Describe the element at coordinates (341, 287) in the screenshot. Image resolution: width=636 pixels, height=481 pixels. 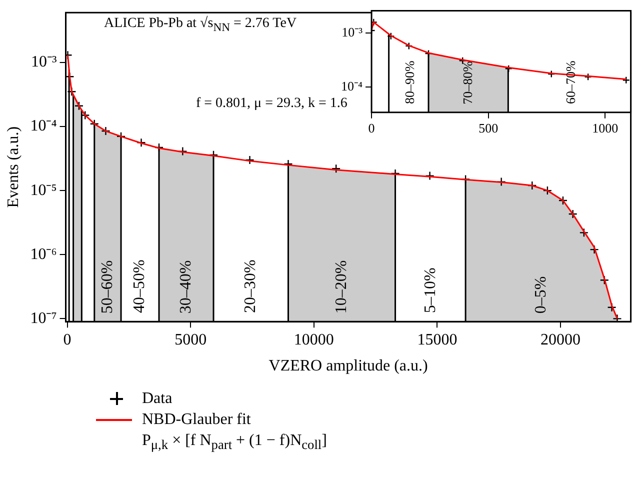
I see `band-label: 10–20%` at that location.